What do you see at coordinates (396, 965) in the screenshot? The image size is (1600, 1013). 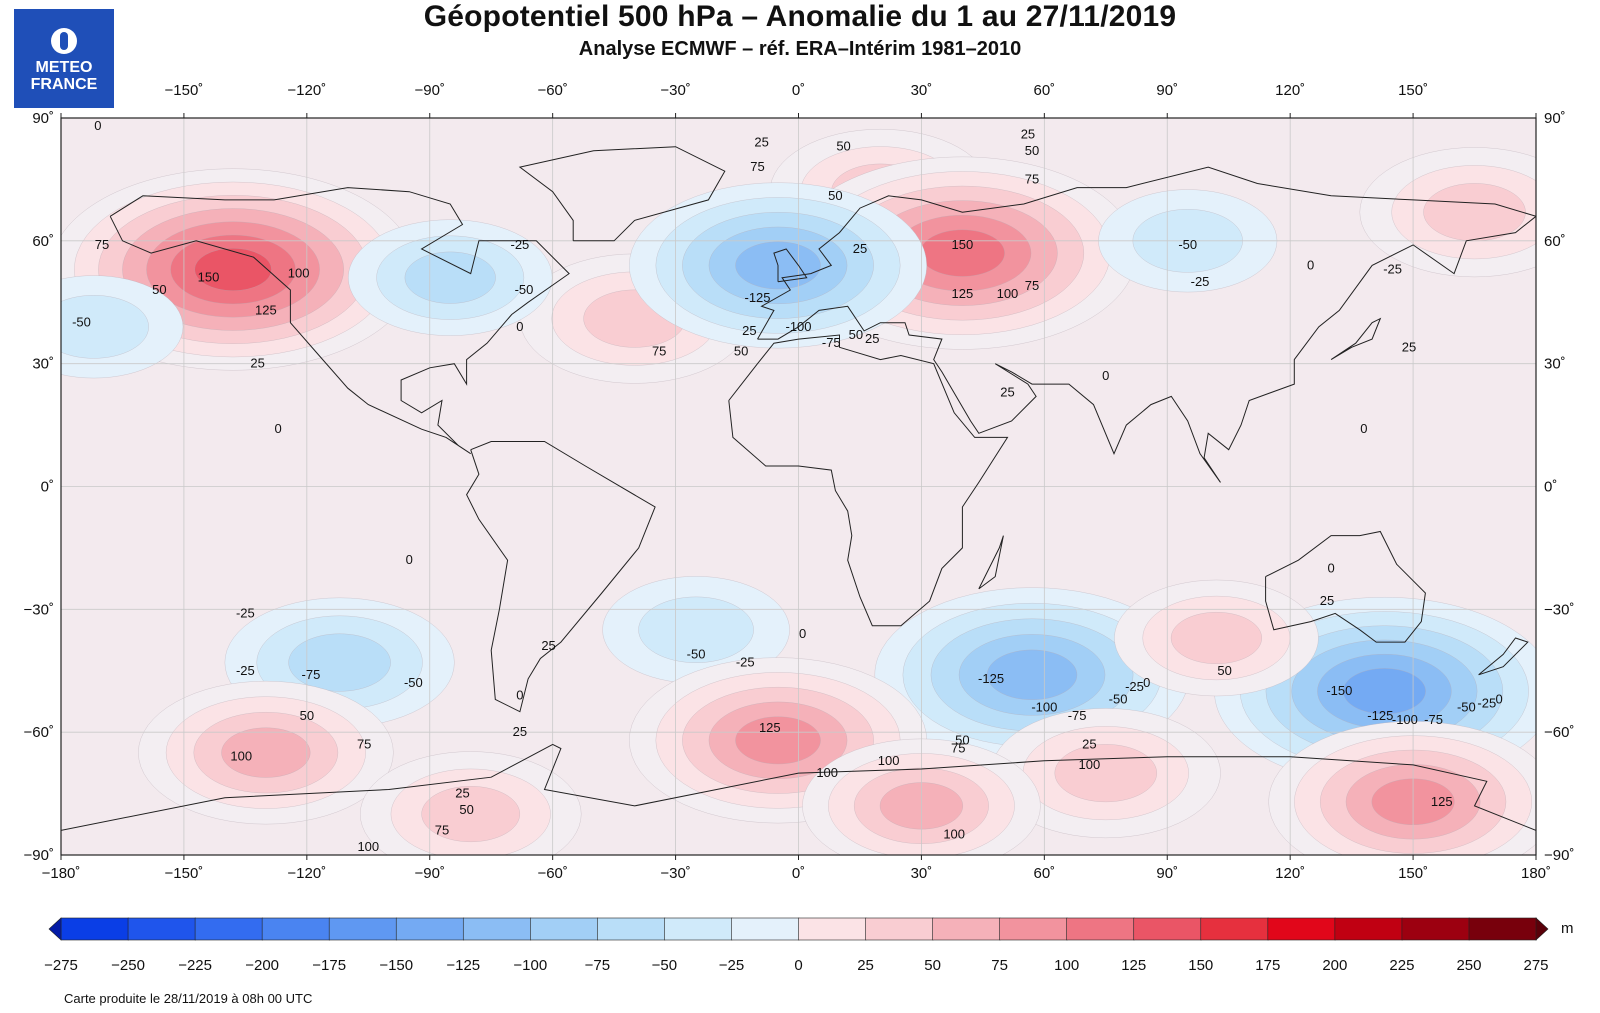 I see `colorbar-label: −150` at bounding box center [396, 965].